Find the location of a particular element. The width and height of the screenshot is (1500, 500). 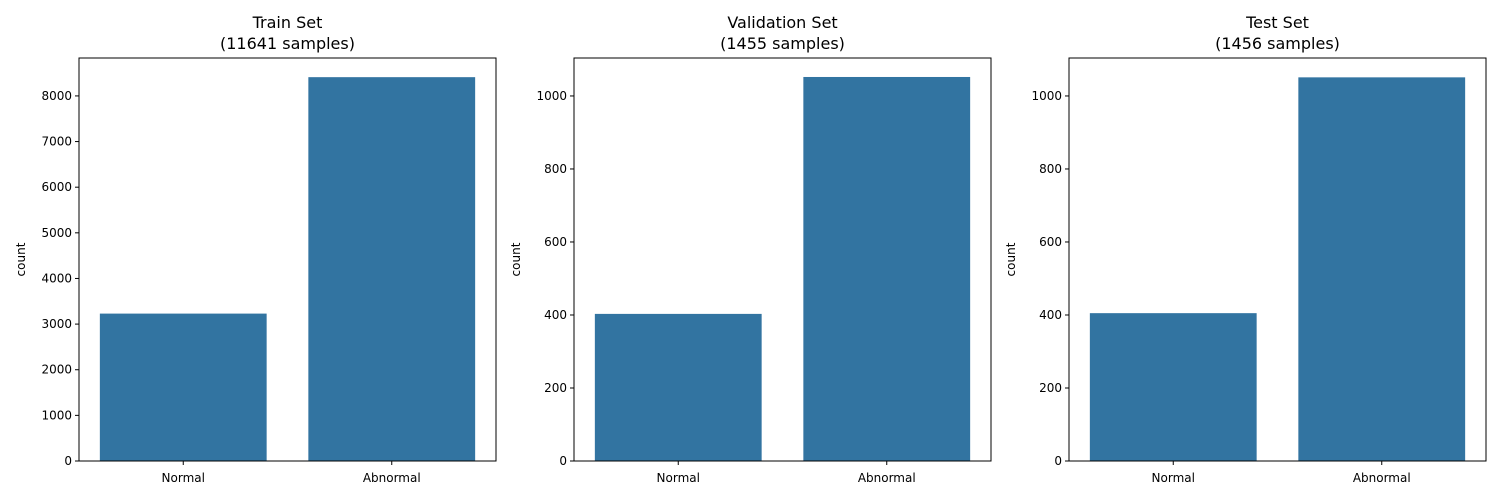

y-tick-label: 3000 is located at coordinates (56, 324).